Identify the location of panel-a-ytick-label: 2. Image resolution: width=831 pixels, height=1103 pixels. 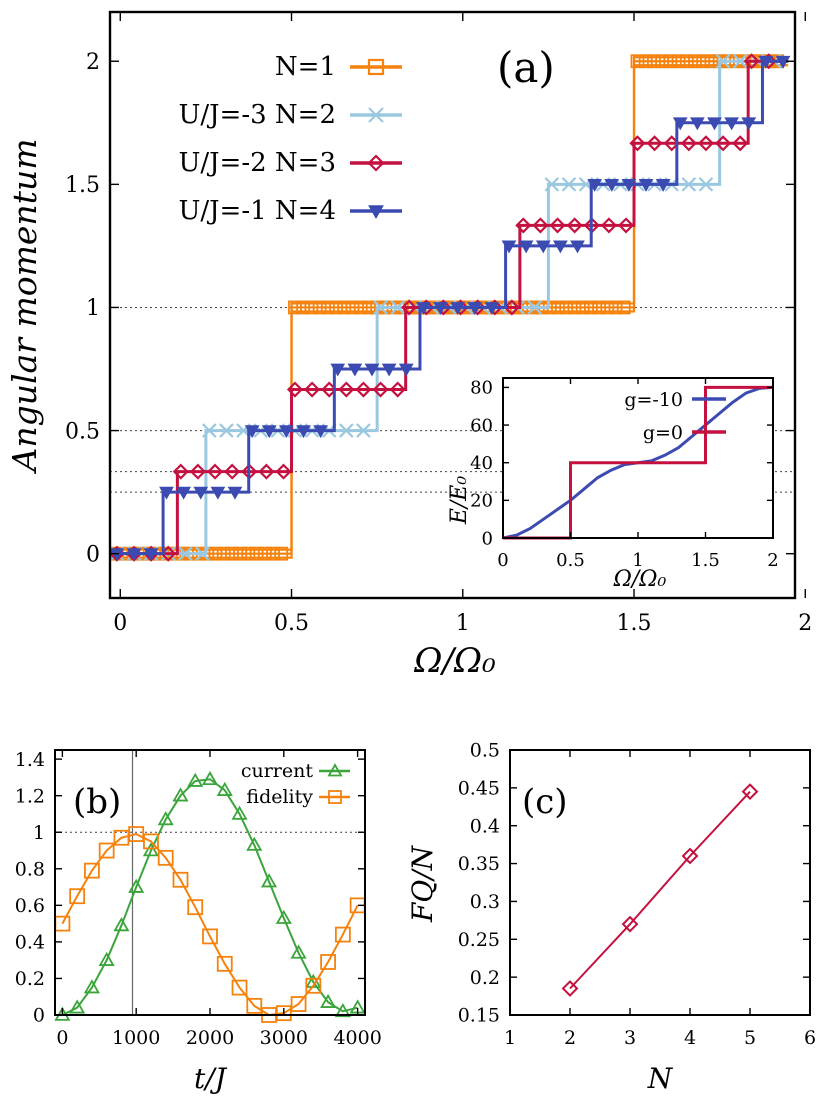
(93, 62).